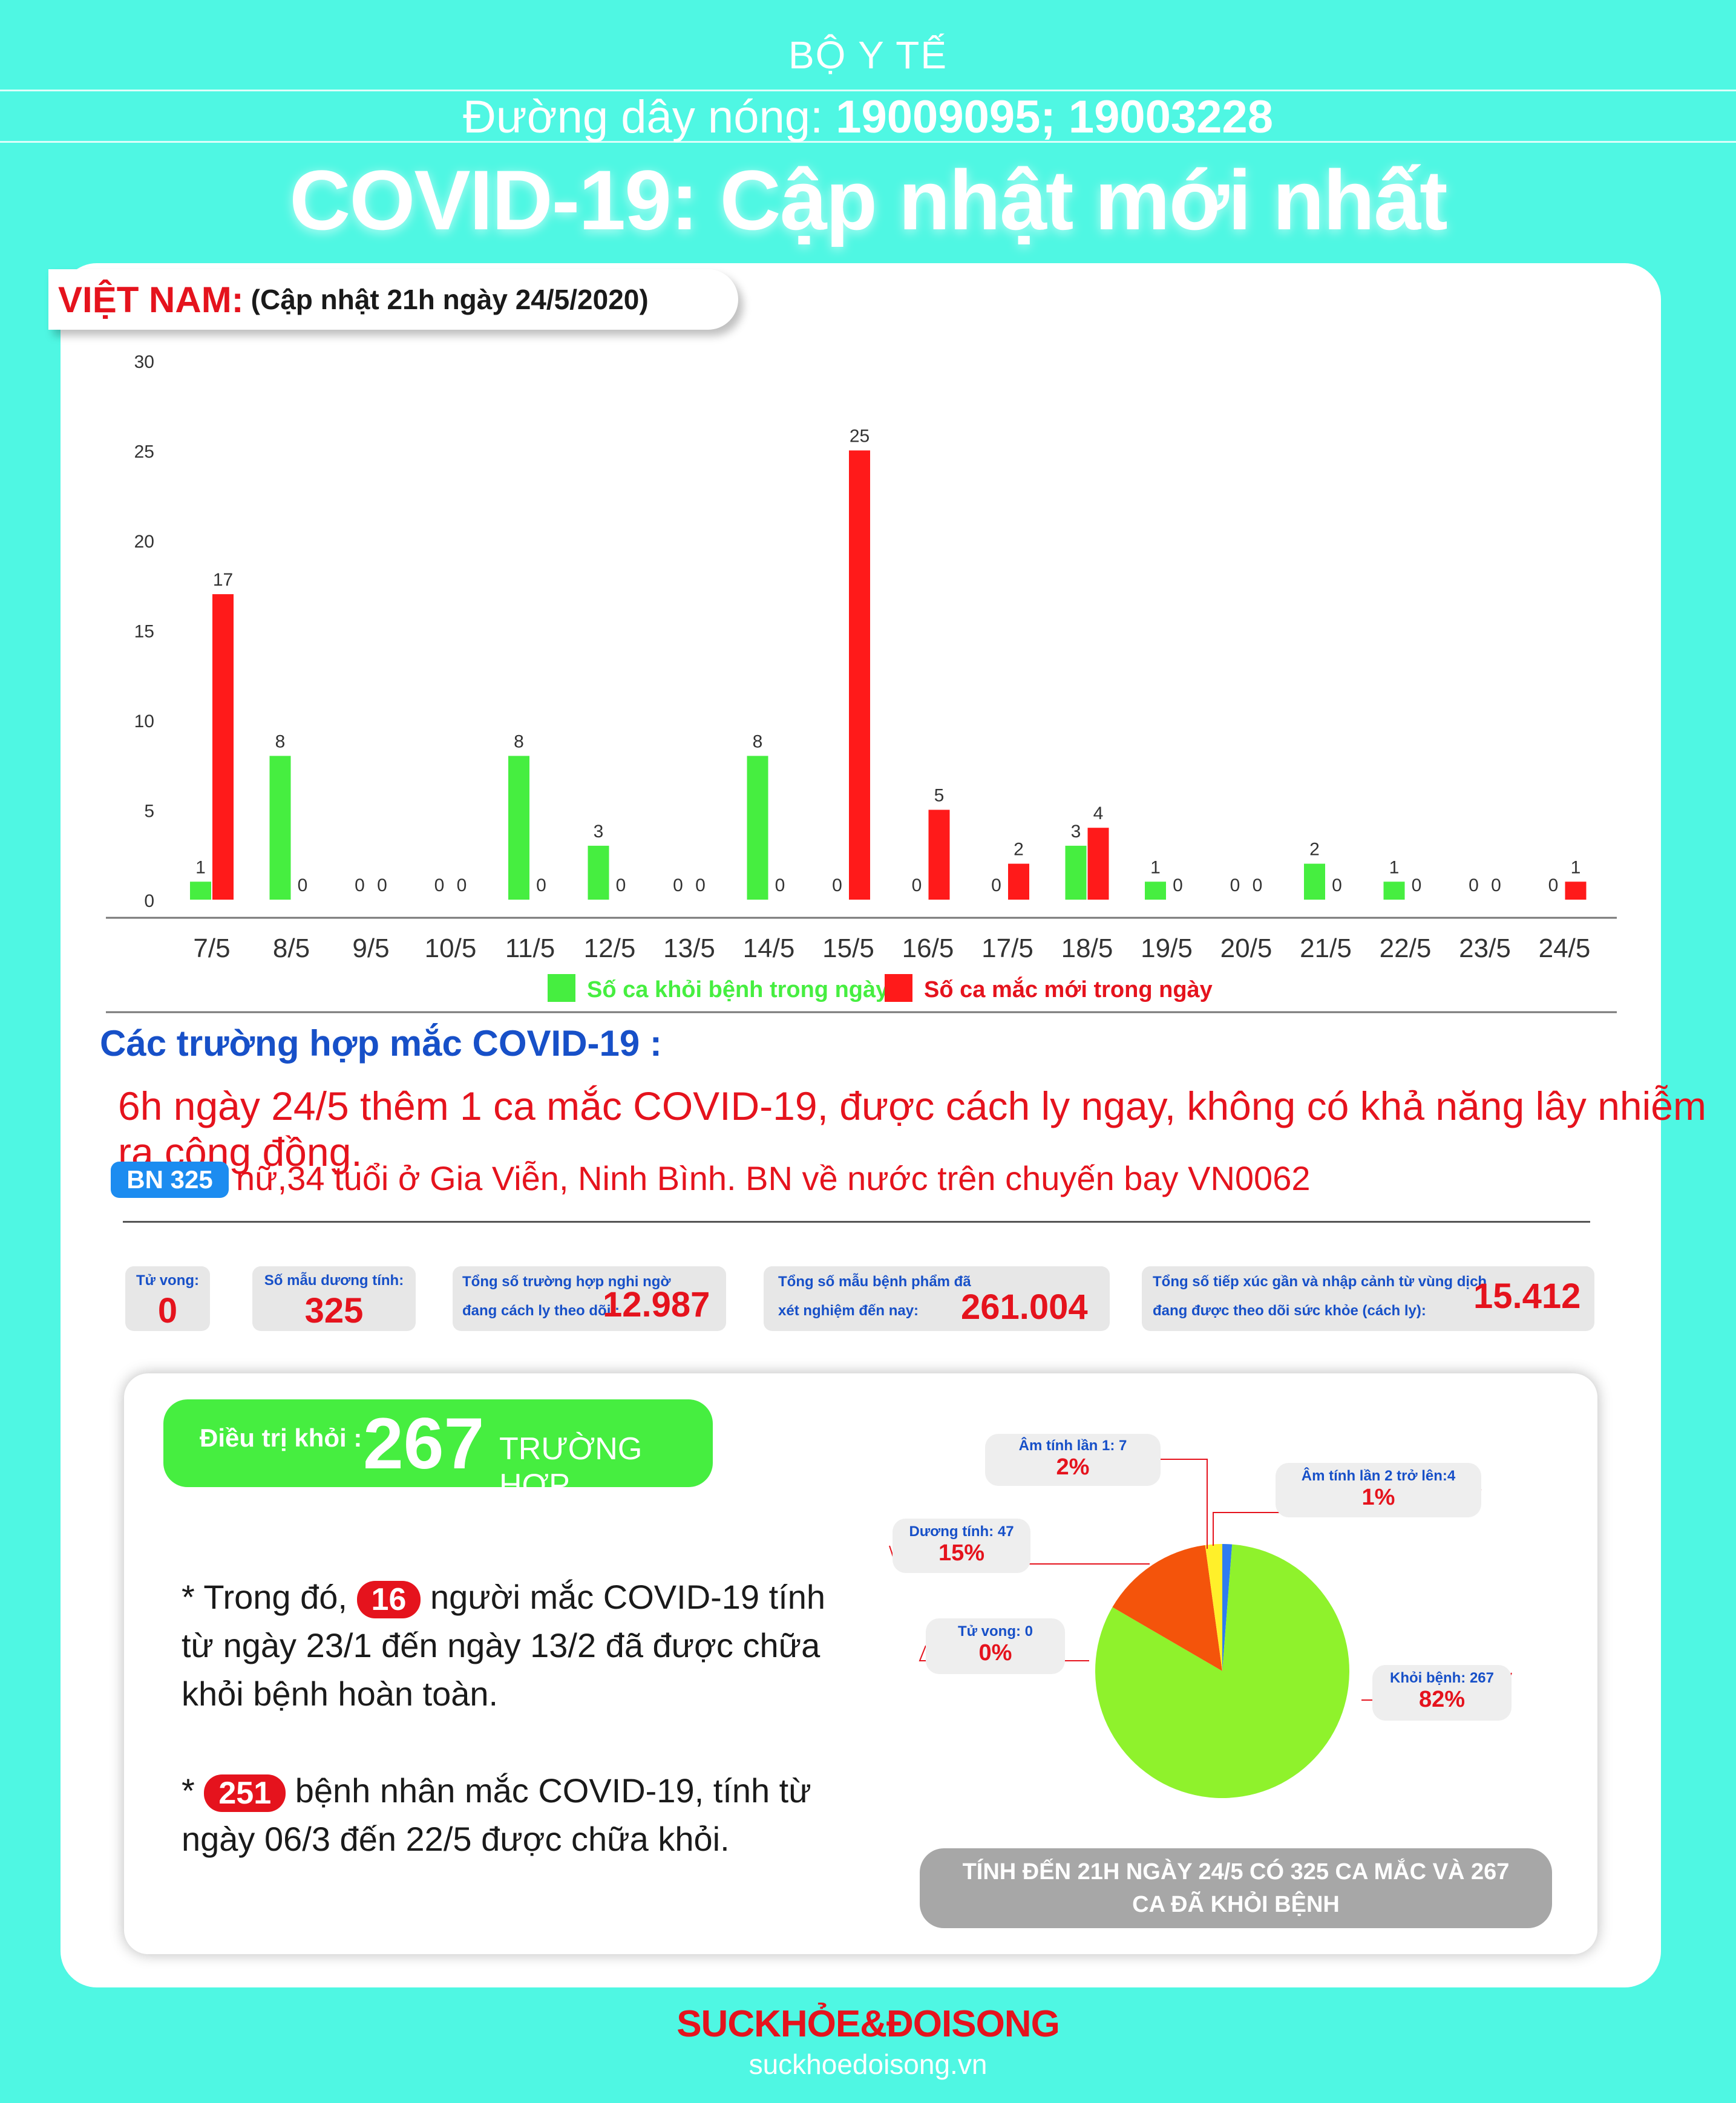  What do you see at coordinates (738, 989) in the screenshot?
I see `legend-label-recovered: Số ca khỏi bệnh trong ngày` at bounding box center [738, 989].